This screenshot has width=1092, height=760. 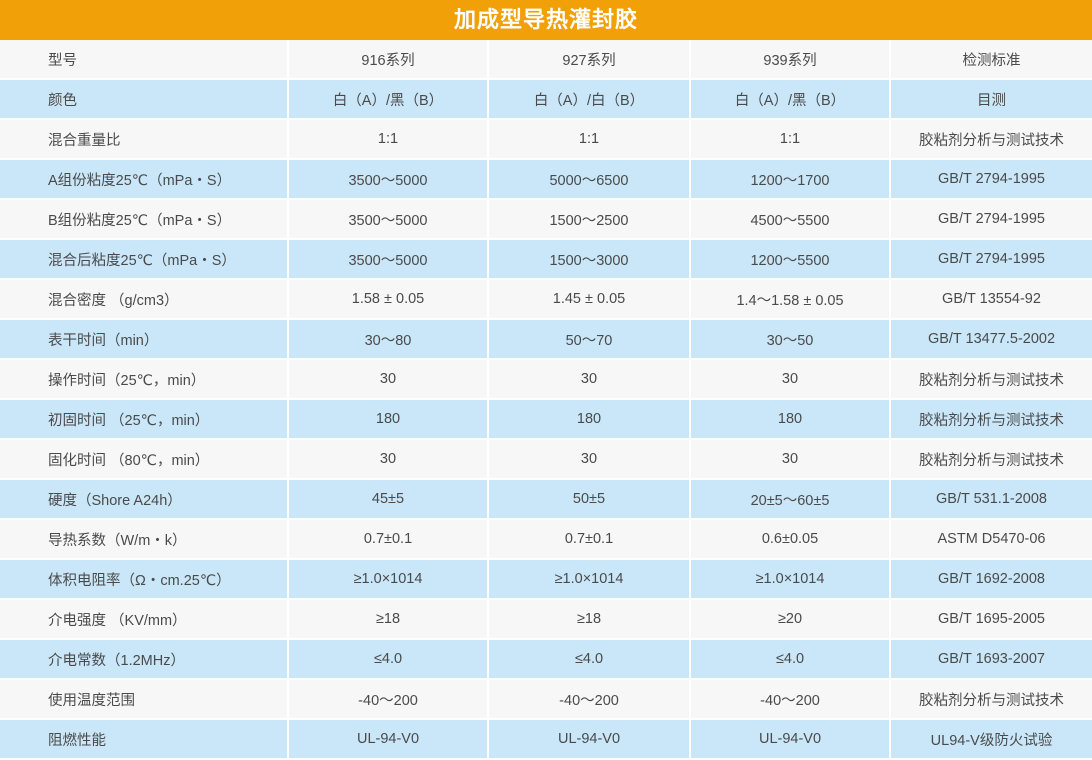 I want to click on cell-s916: 白（A）/黑（B）, so click(x=388, y=99).